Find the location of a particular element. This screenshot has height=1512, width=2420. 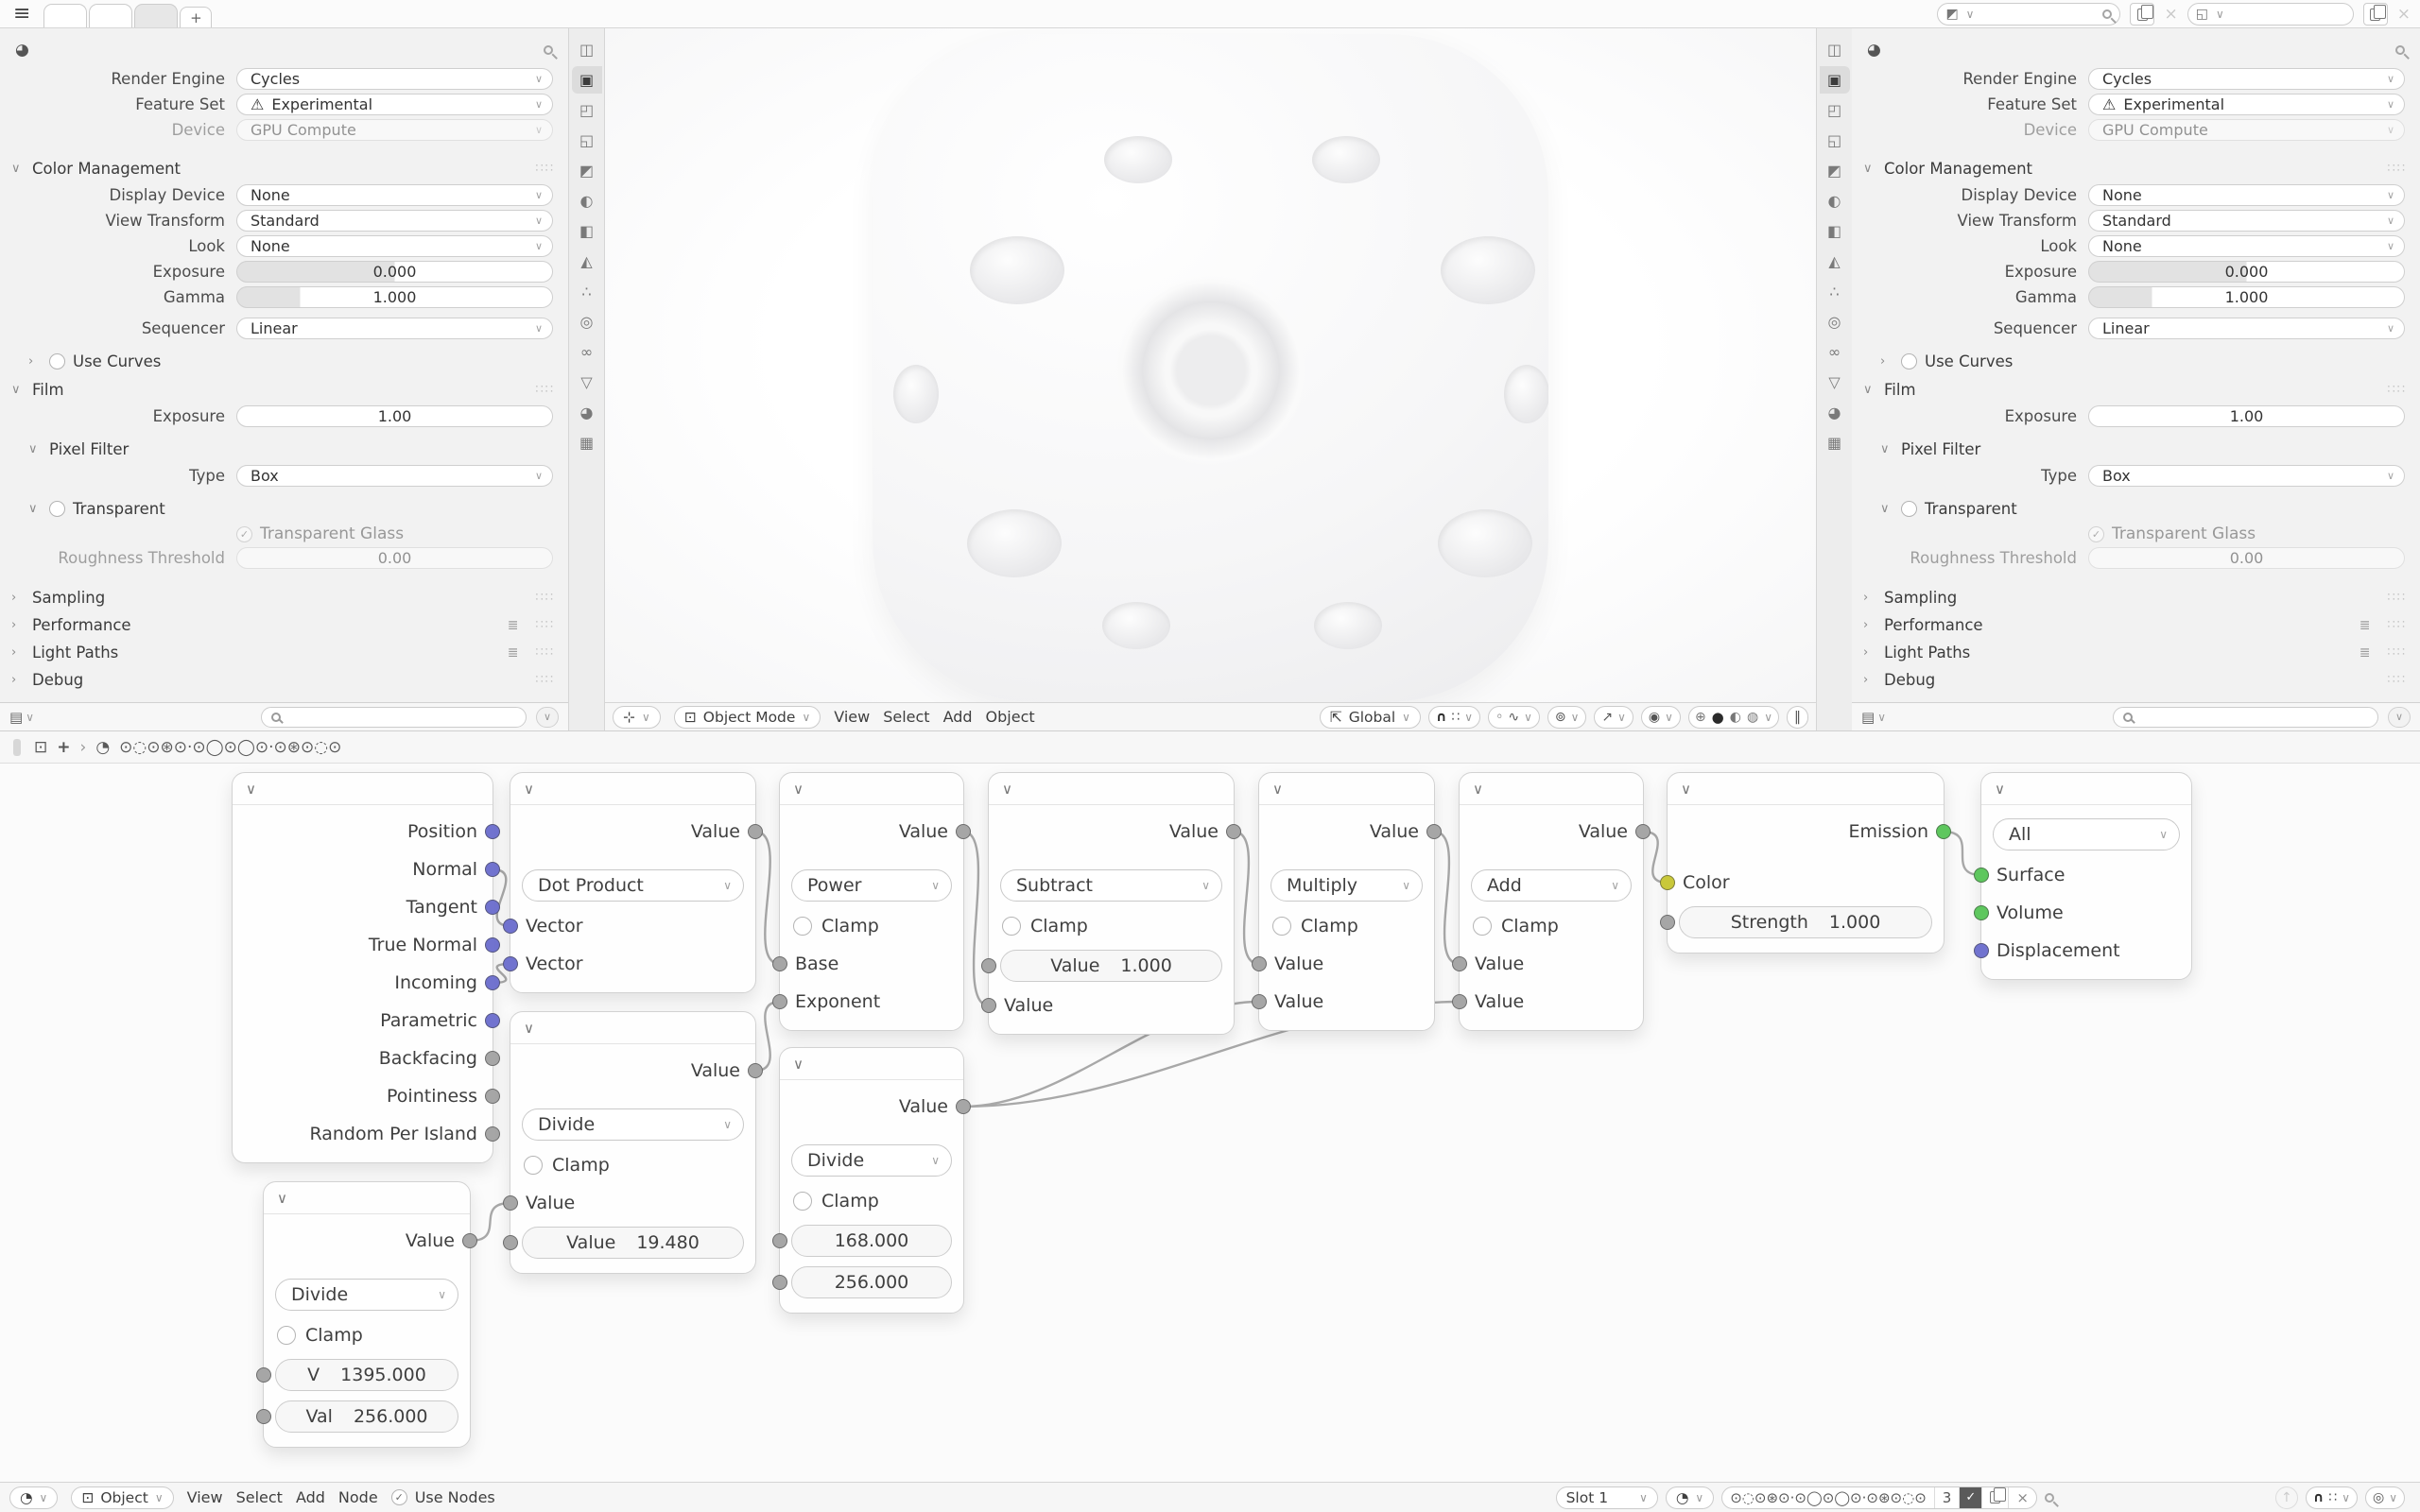

shading-solid-button: ● is located at coordinates (1717, 717).